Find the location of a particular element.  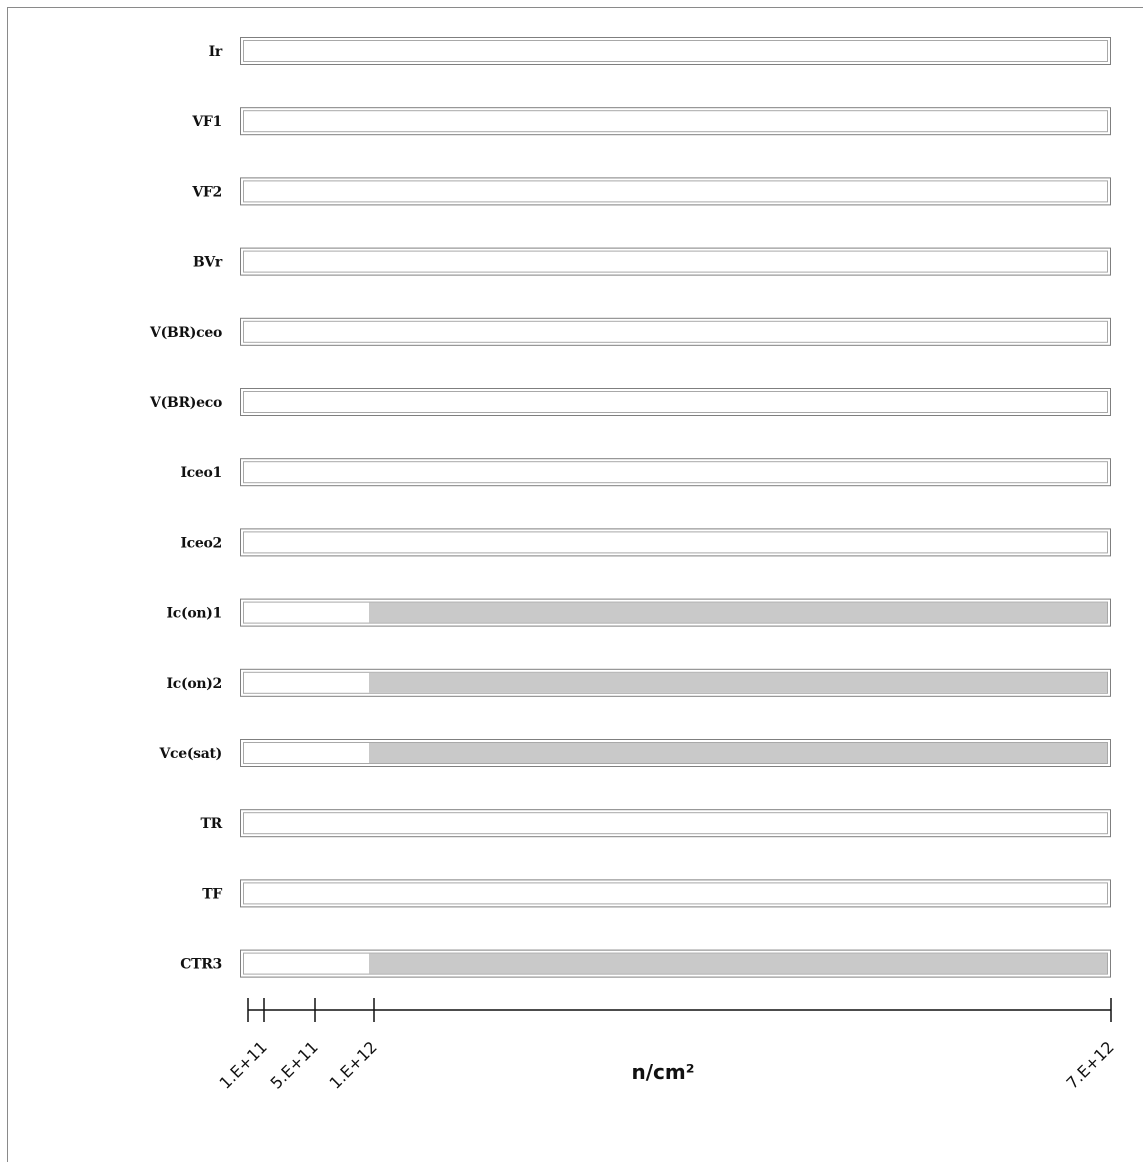

bar-row: V(BR)ceo is located at coordinates (630, 331).